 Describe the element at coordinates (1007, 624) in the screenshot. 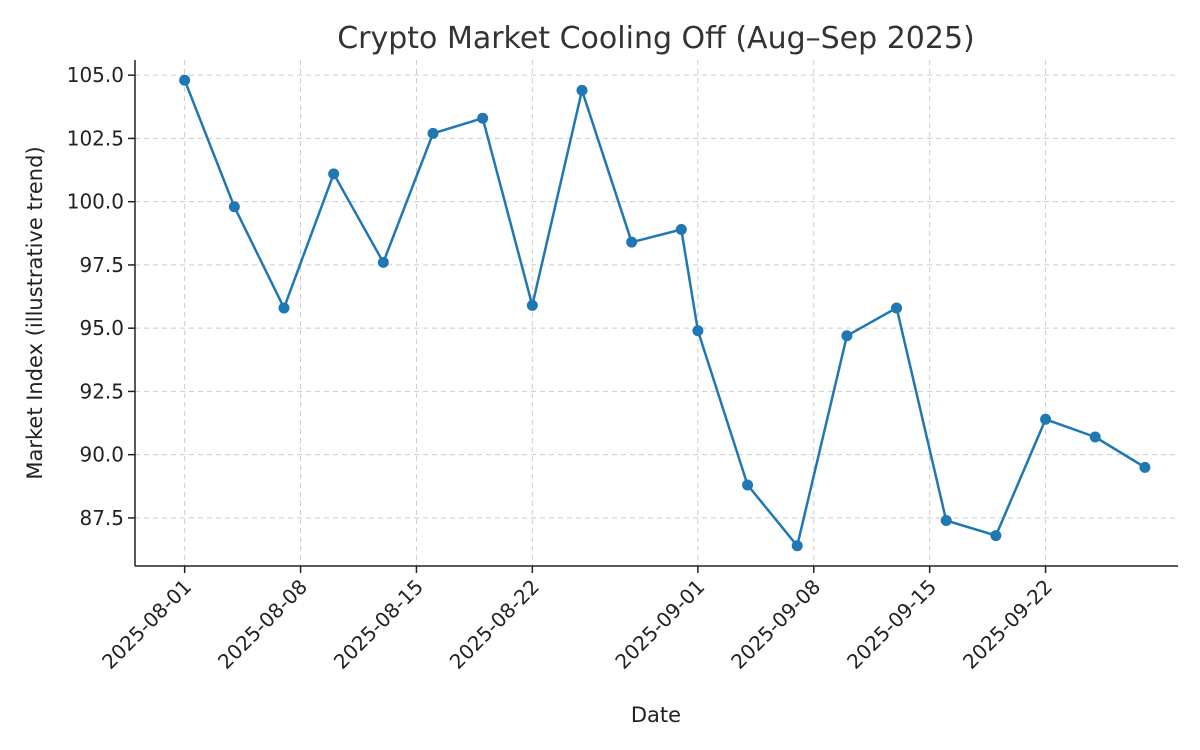

I see `x-tick-label: 2025-09-22` at that location.